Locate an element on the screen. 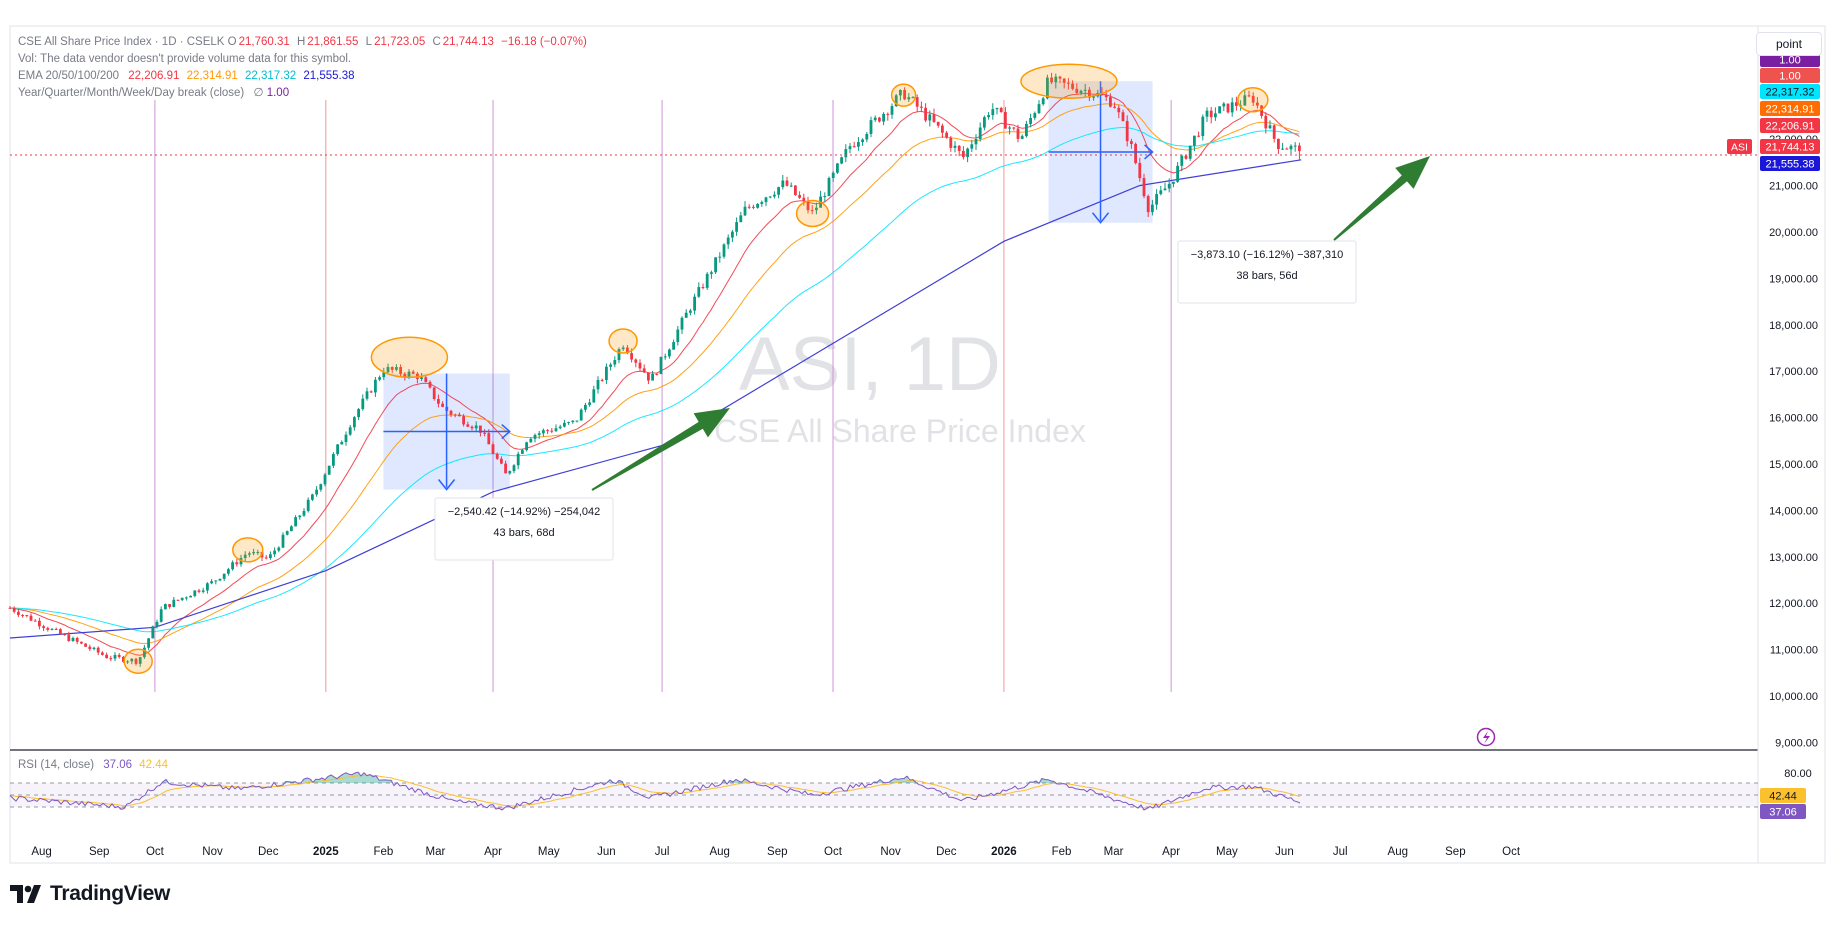  rsi-line is located at coordinates (655, 791).